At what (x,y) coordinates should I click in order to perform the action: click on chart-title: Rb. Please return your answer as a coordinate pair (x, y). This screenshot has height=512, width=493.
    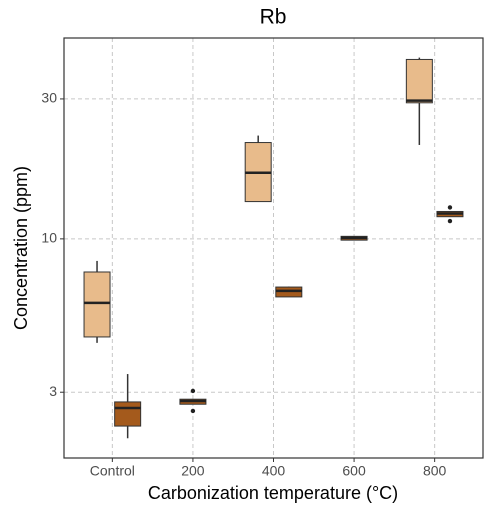
    Looking at the image, I should click on (273, 17).